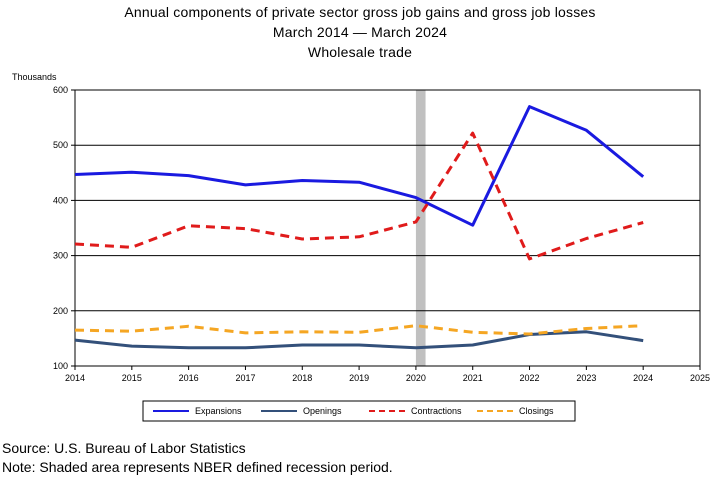  I want to click on legend-label-openings: Openings, so click(322, 411).